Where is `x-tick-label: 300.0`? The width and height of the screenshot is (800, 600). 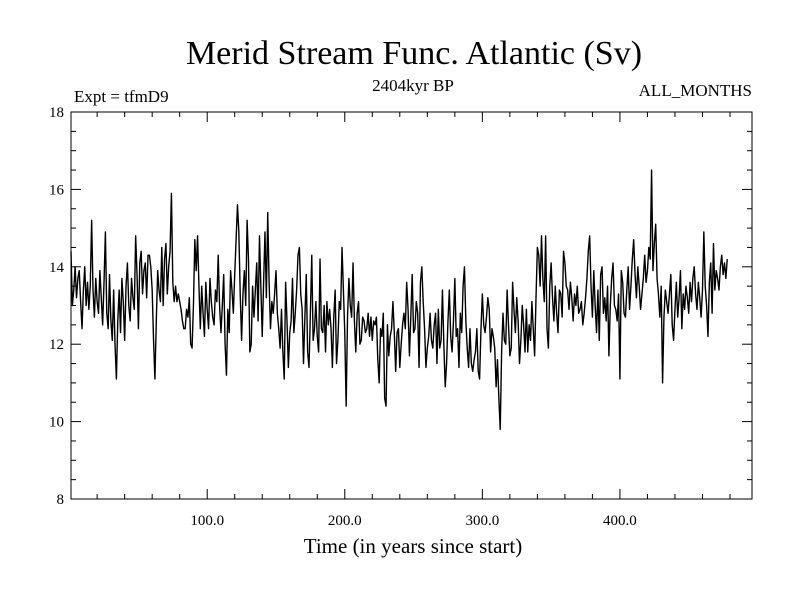
x-tick-label: 300.0 is located at coordinates (482, 521).